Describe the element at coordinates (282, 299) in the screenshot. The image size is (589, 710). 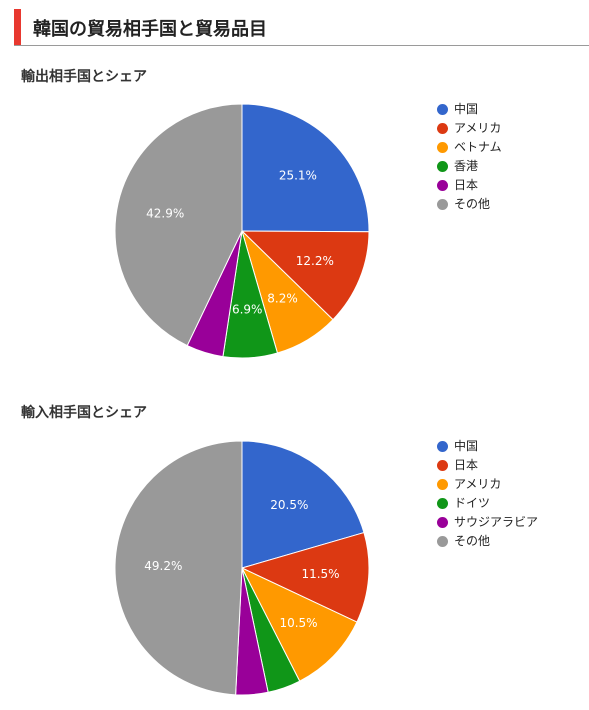
I see `slice-value-label: 8.2%` at that location.